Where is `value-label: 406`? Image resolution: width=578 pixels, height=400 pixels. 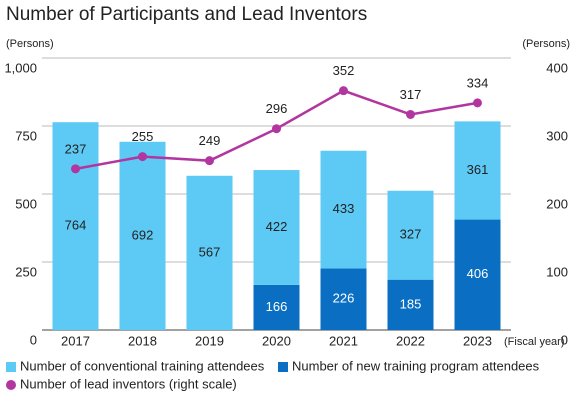 value-label: 406 is located at coordinates (478, 273).